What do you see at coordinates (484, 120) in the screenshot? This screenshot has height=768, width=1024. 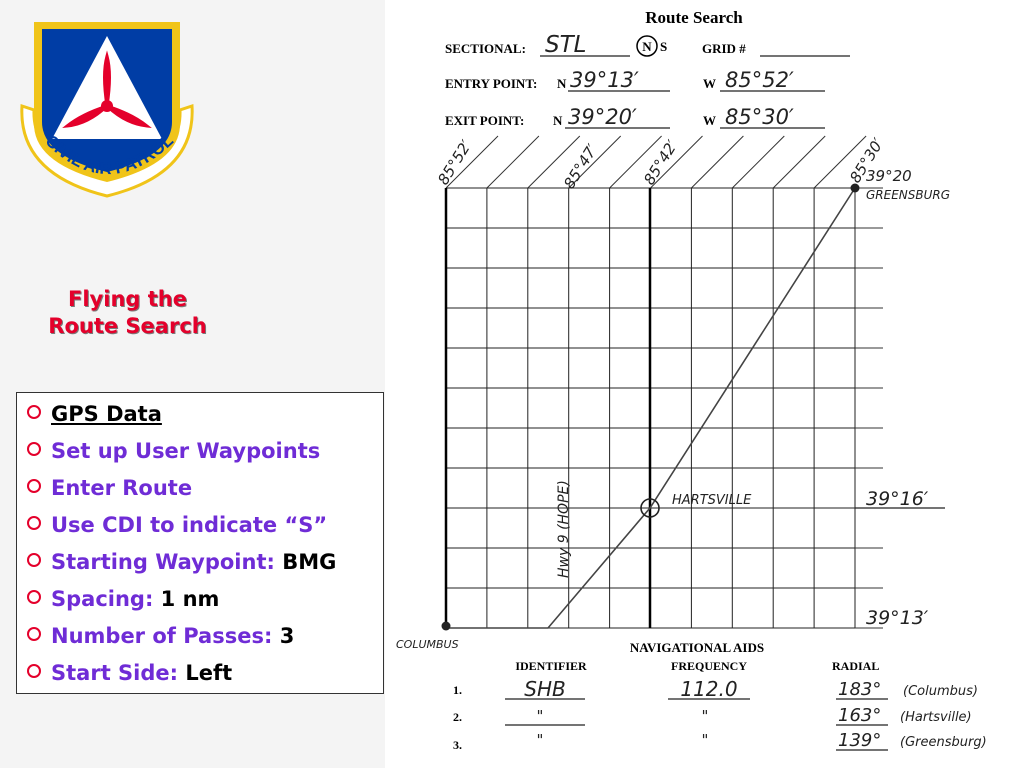 I see `exit-point-label: EXIT POINT:` at bounding box center [484, 120].